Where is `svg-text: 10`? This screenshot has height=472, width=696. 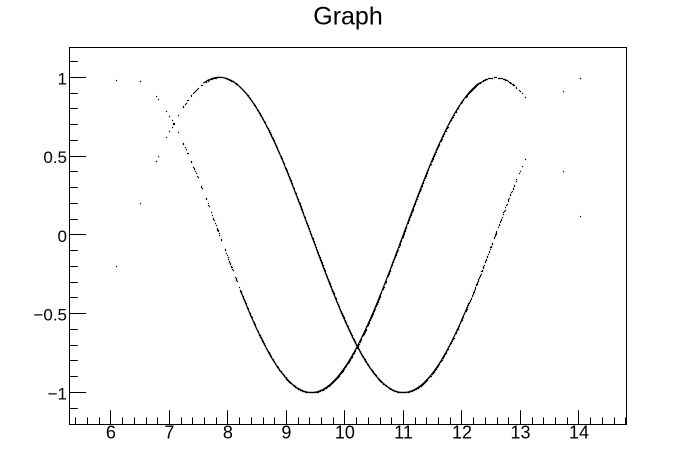 svg-text: 10 is located at coordinates (345, 433).